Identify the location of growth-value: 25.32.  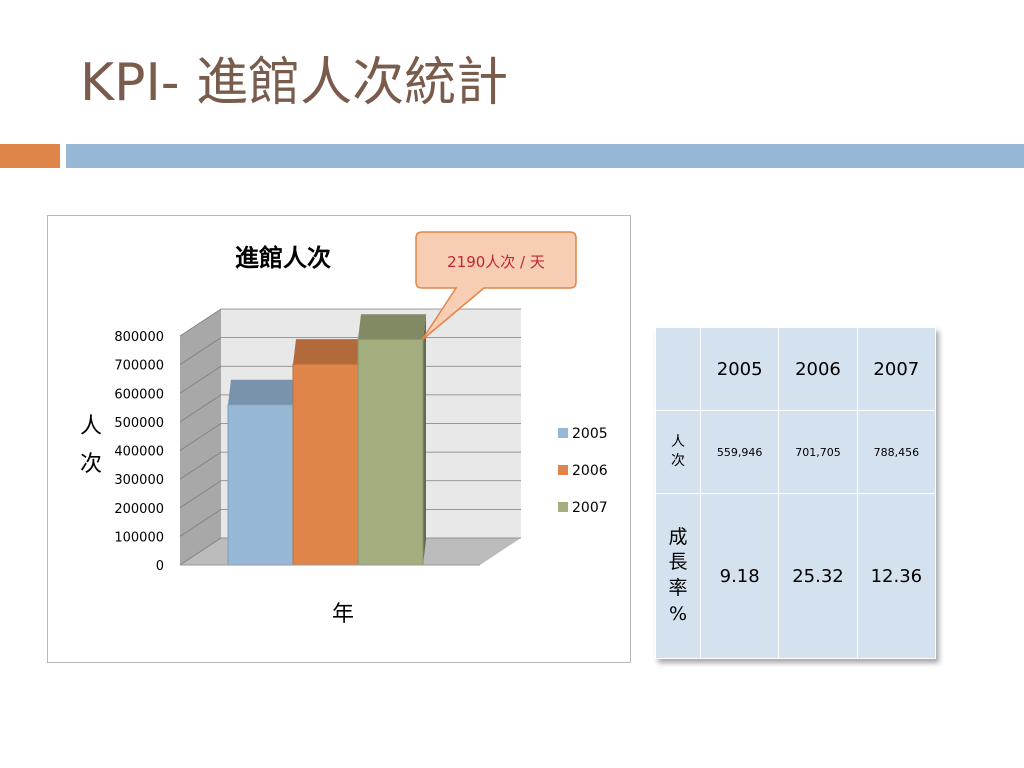
(818, 576).